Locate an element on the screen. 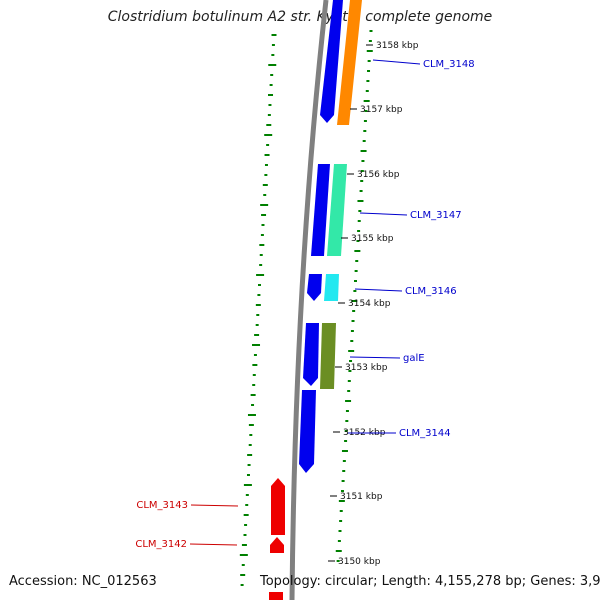 The image size is (600, 600). gene-forward-clm3146 is located at coordinates (314, 287).